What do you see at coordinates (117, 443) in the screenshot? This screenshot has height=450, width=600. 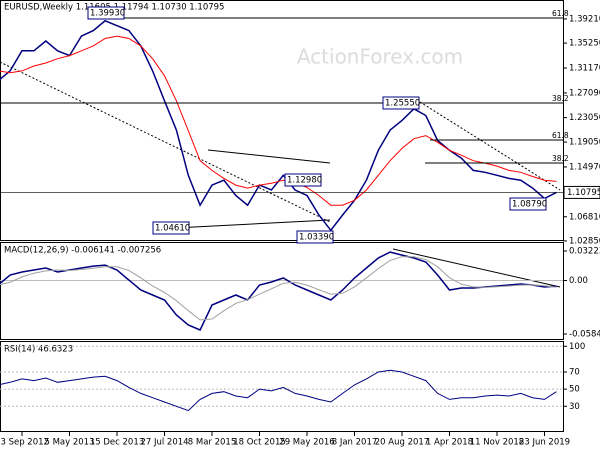 I see `x-tick-label: 15 Dec 2013` at bounding box center [117, 443].